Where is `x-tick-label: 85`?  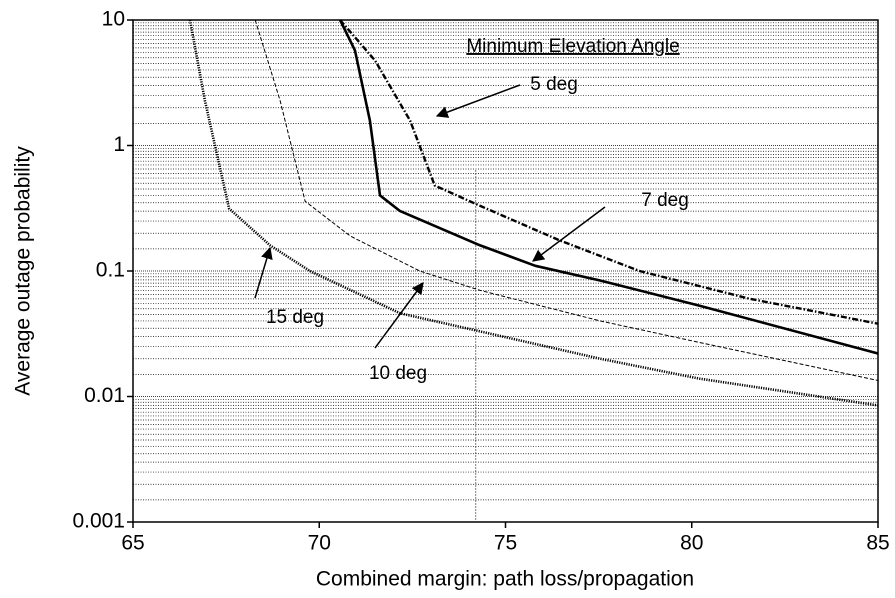
x-tick-label: 85 is located at coordinates (877, 543).